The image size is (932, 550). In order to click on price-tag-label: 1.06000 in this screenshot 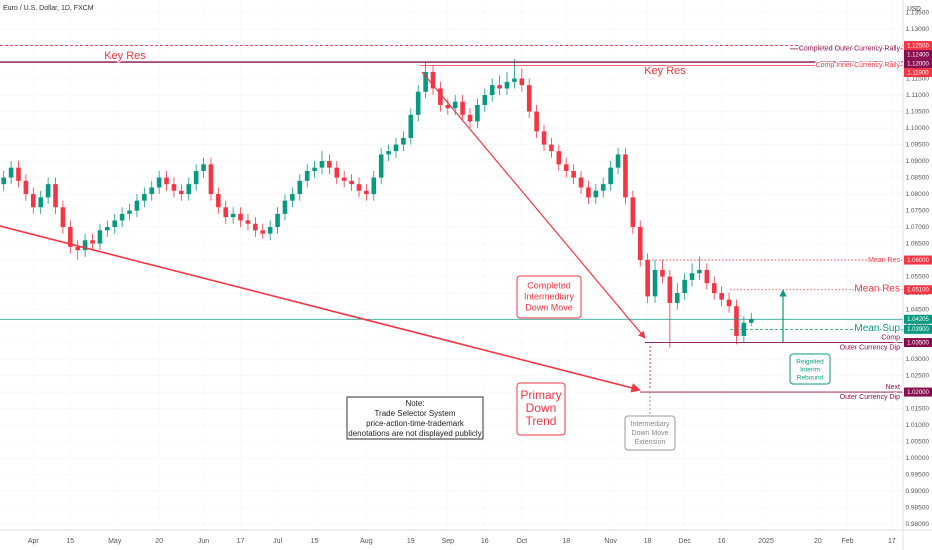, I will do `click(918, 261)`.